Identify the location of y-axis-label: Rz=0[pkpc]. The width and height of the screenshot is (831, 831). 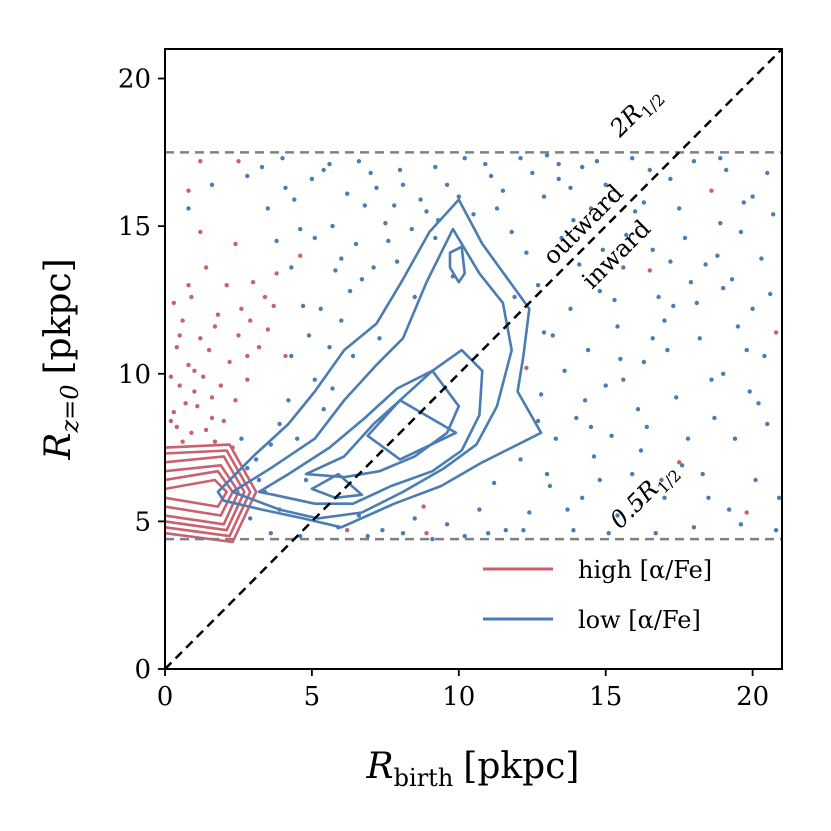
(61, 359).